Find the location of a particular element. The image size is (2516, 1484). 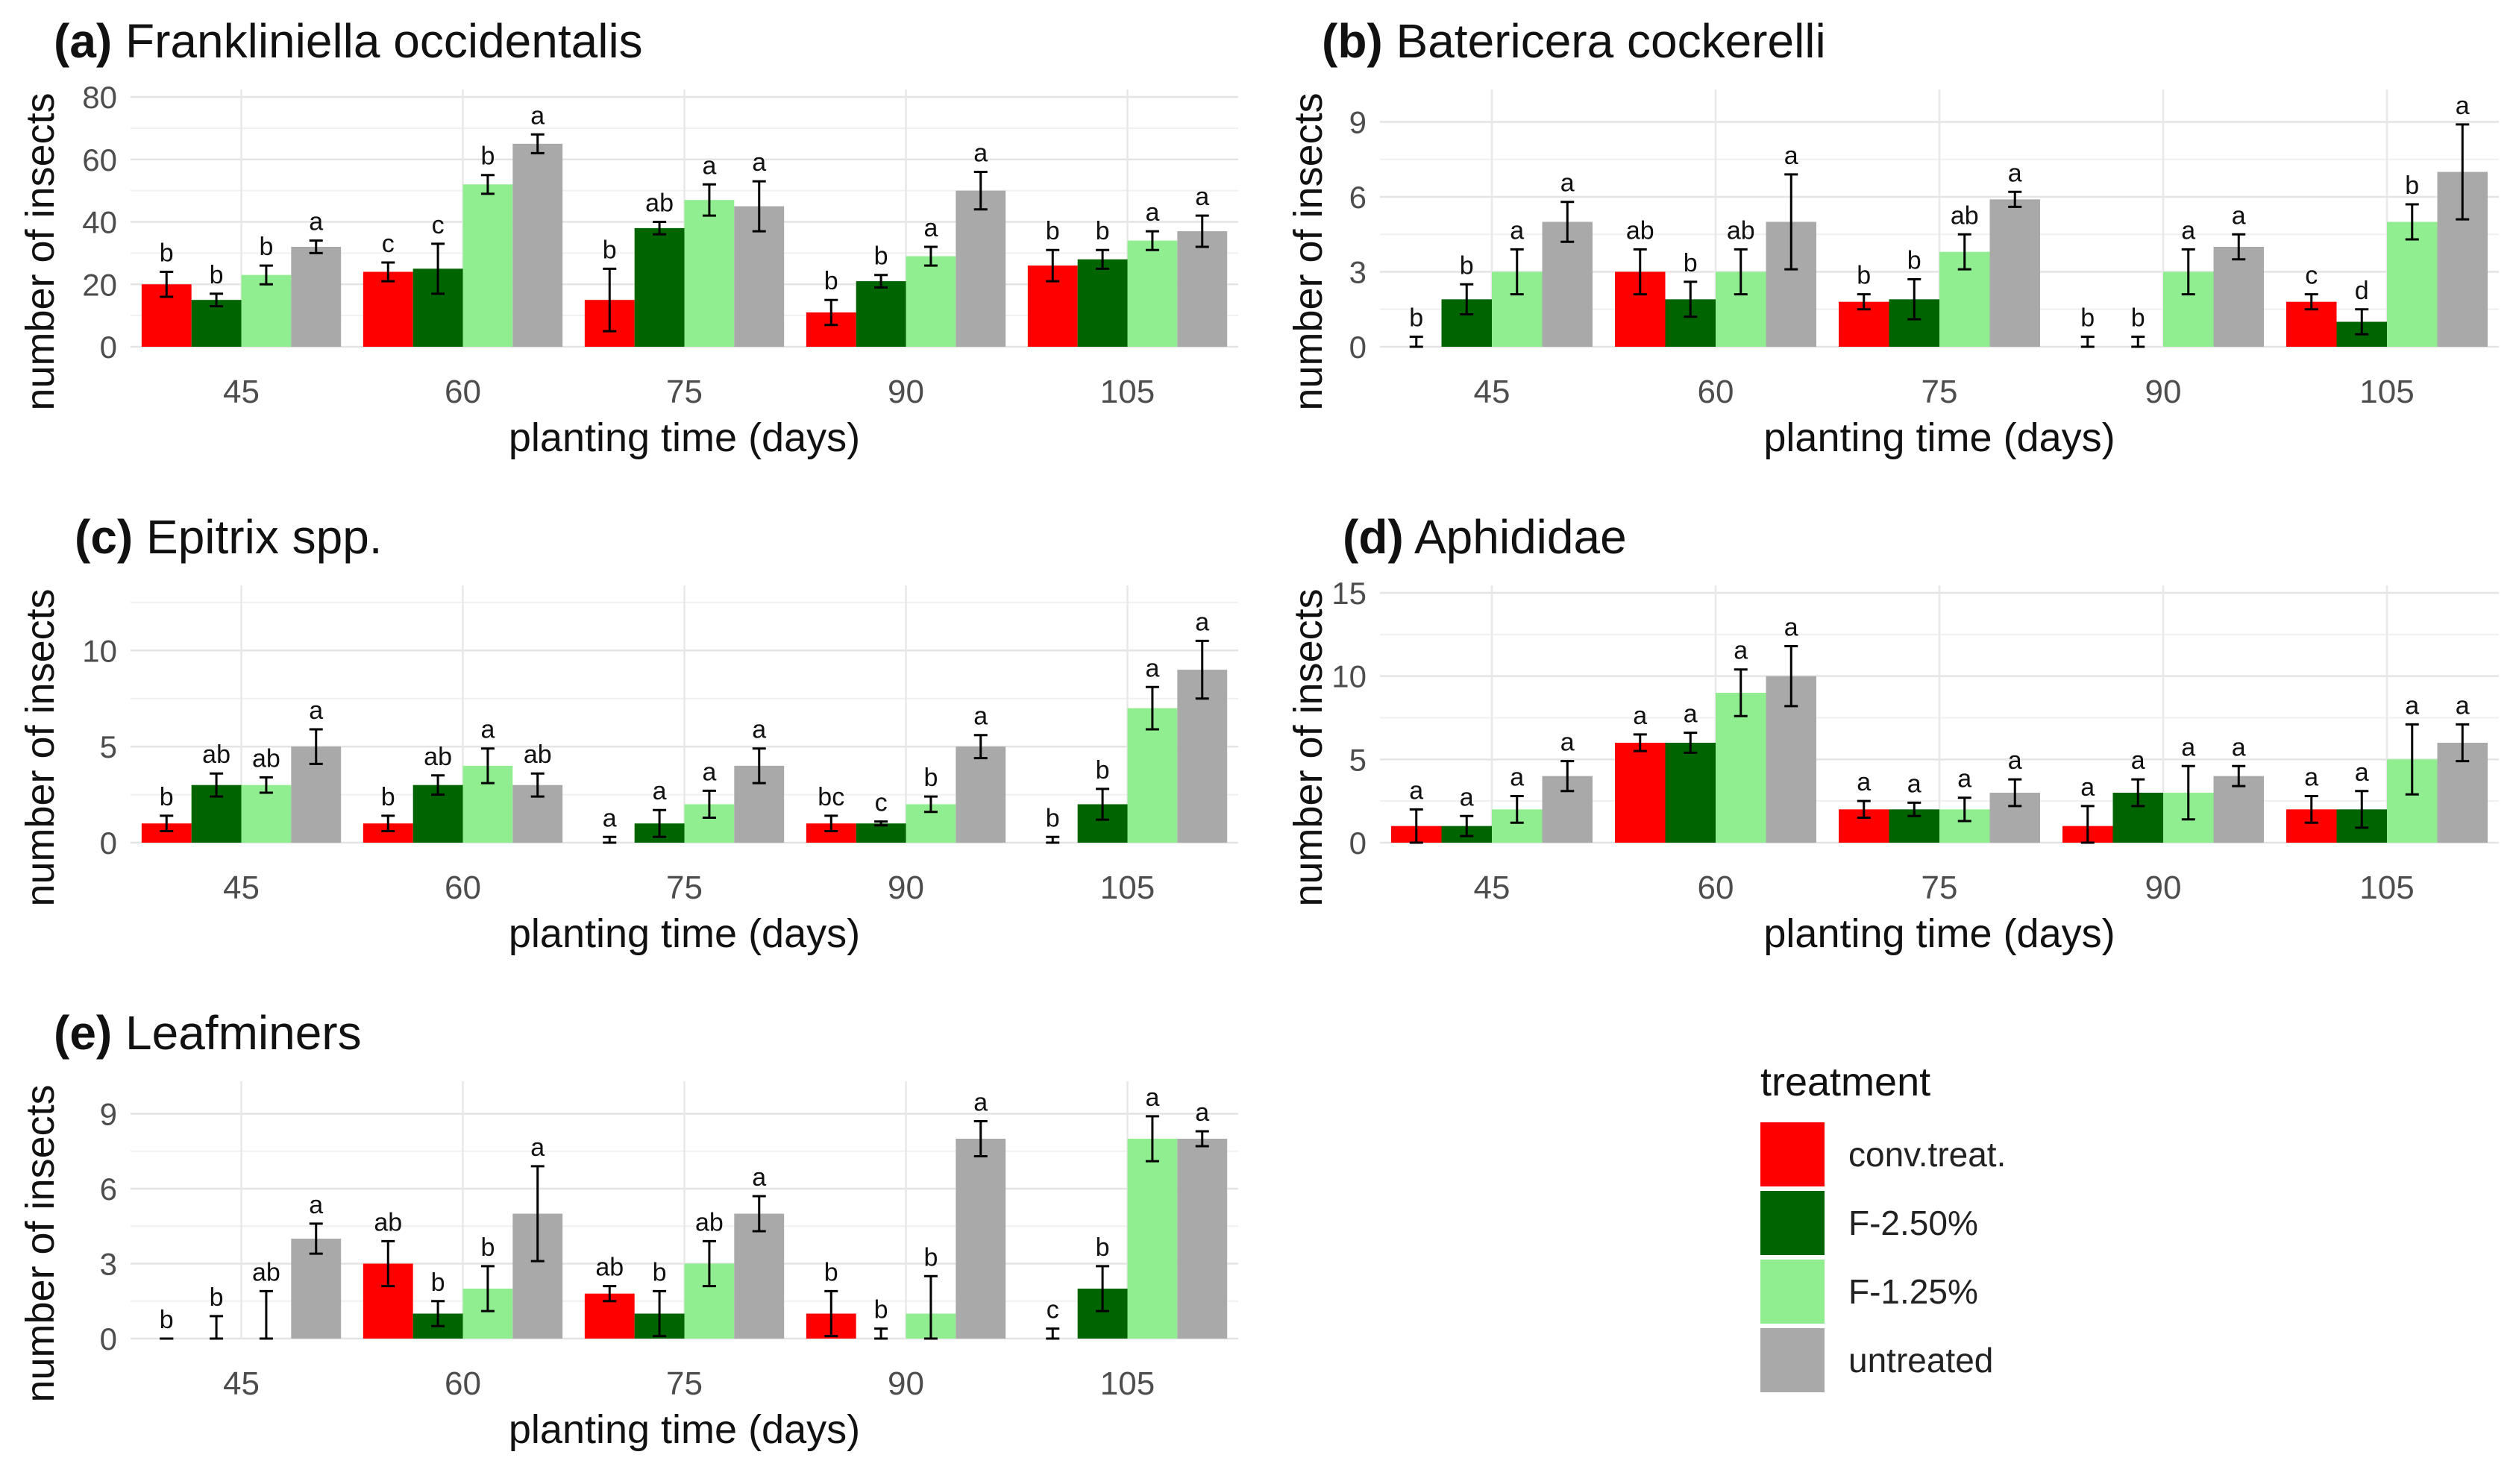

significance-letter: bc is located at coordinates (831, 797).